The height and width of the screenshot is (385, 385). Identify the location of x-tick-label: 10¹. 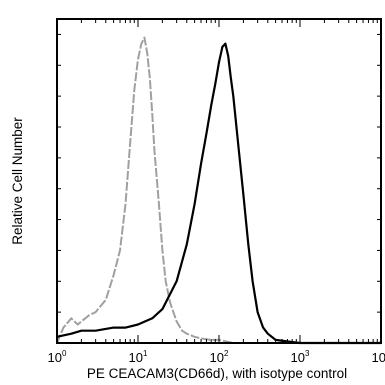
(138, 357).